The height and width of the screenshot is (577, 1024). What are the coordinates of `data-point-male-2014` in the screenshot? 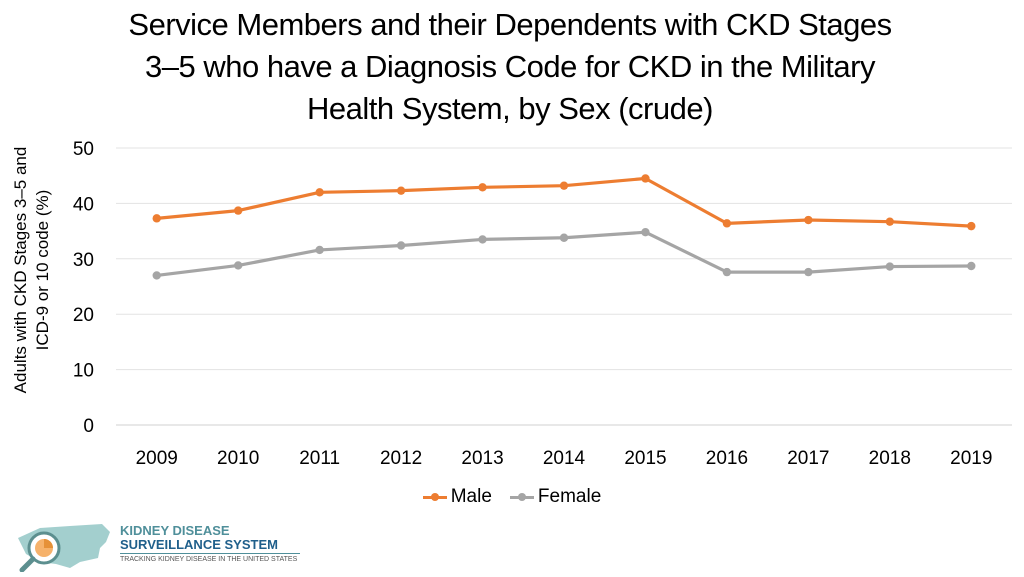 It's located at (564, 185).